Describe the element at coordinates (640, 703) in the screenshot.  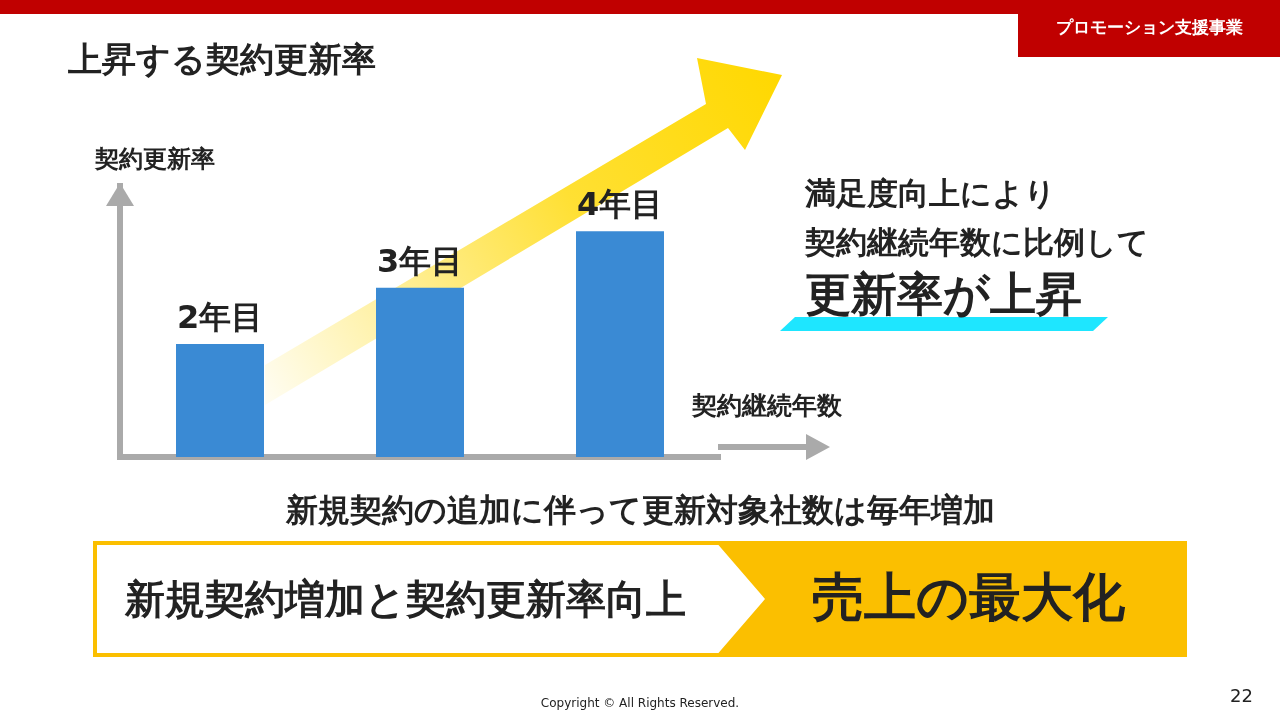
I see `text: Copyright © All Rights Reserved.` at that location.